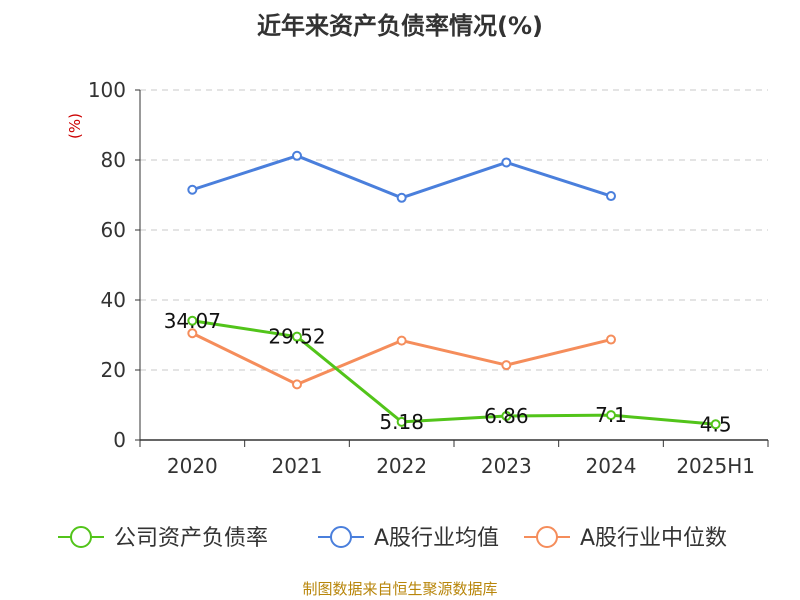  Describe the element at coordinates (113, 300) in the screenshot. I see `y-tick-label: 40` at that location.